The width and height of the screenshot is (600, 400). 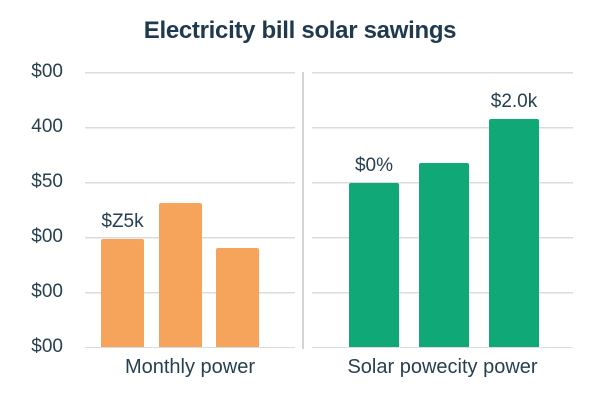 I want to click on panel-divider, so click(x=303, y=210).